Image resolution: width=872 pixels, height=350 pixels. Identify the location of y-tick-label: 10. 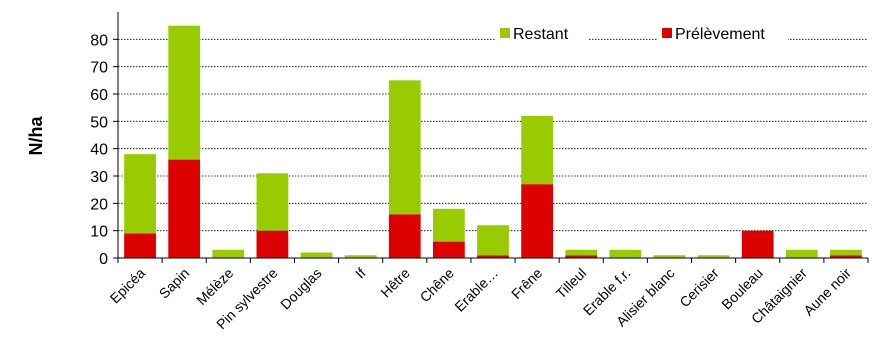
(99, 232).